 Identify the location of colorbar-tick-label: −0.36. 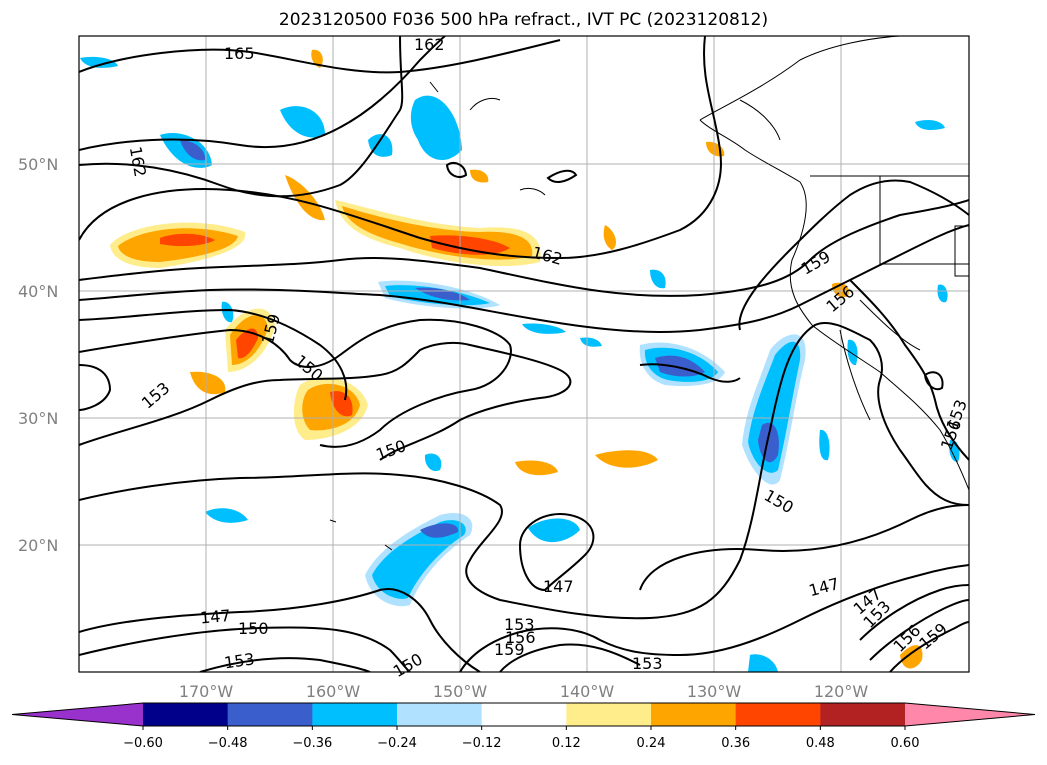
(312, 743).